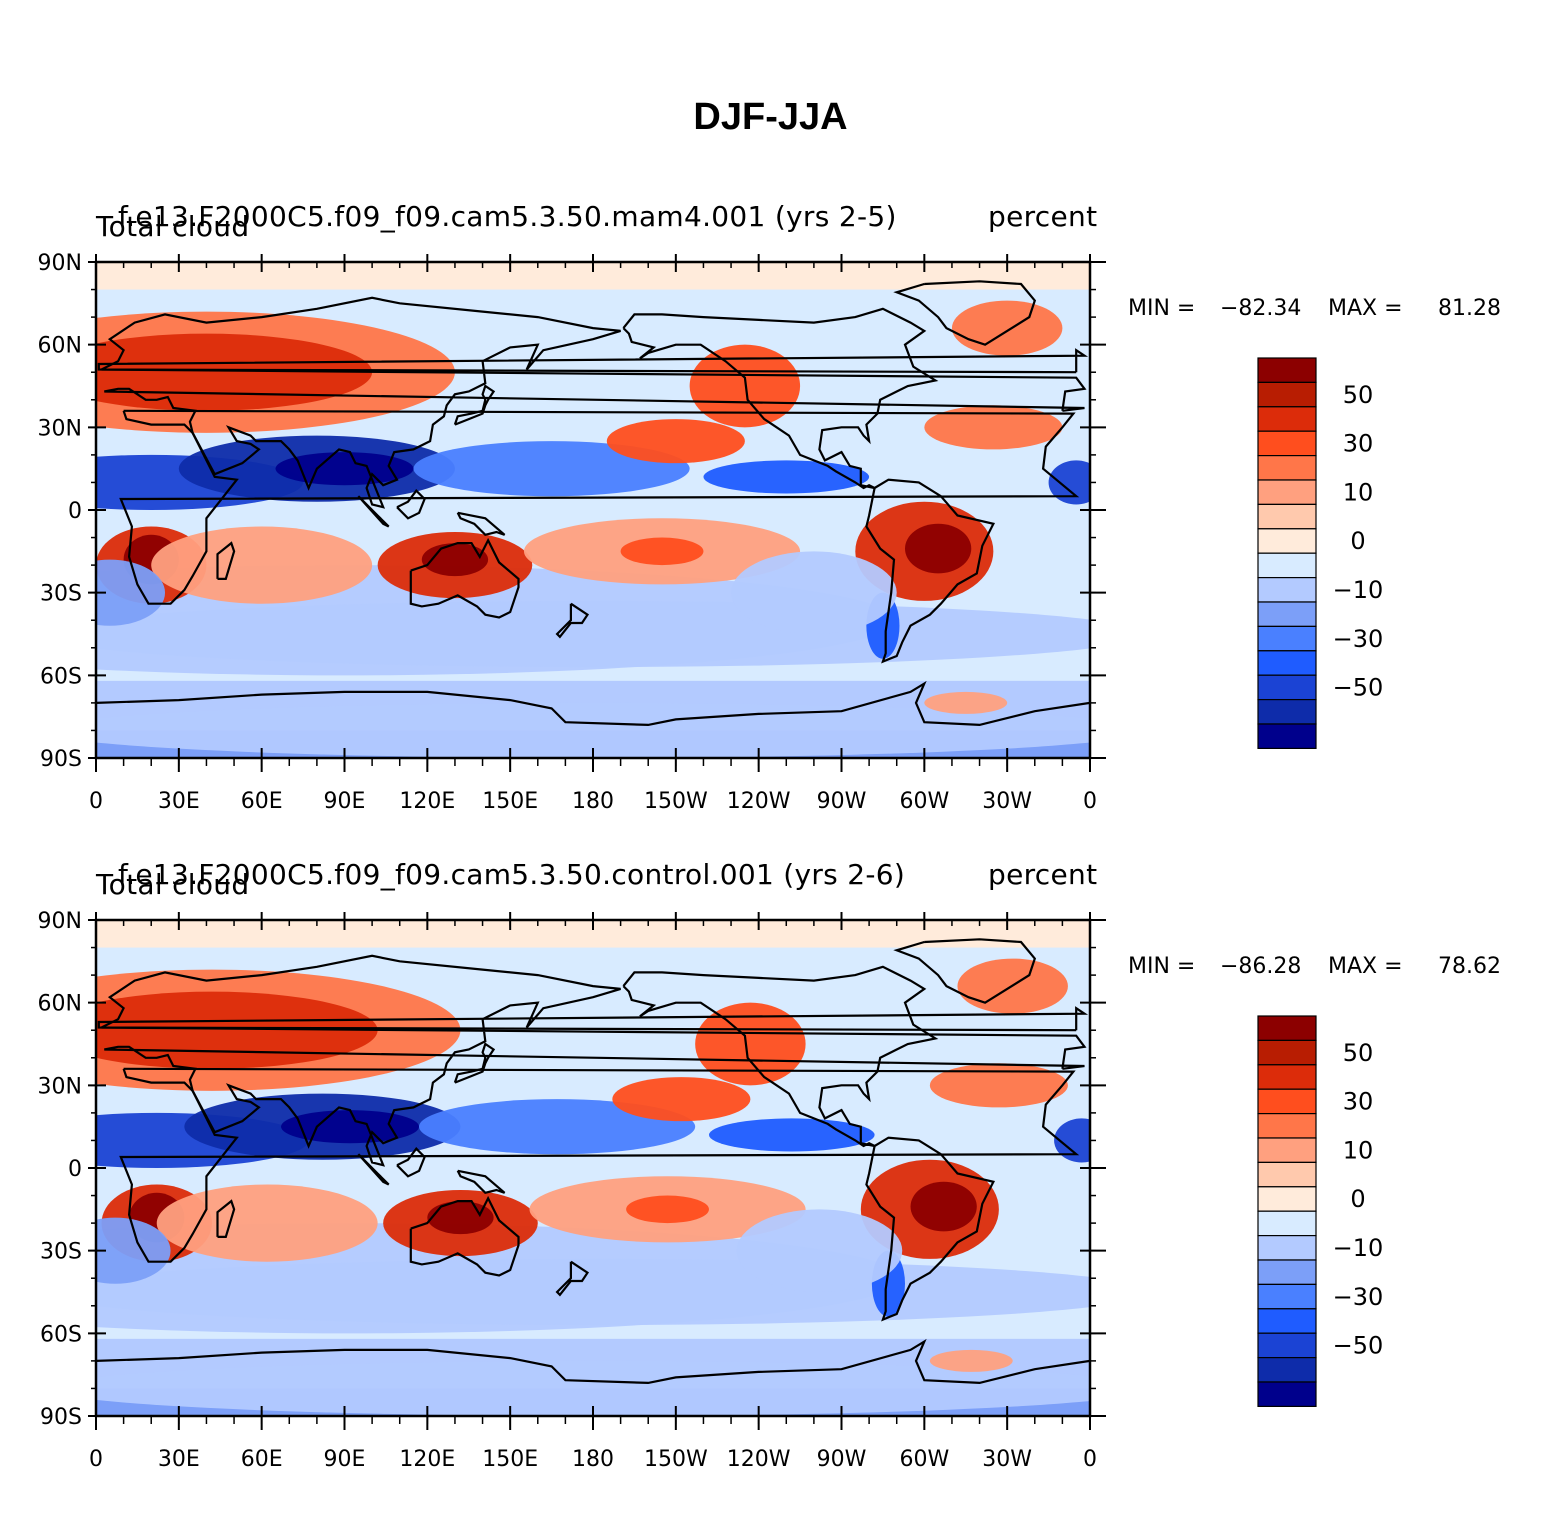 The height and width of the screenshot is (1538, 1541). Describe the element at coordinates (1369, 308) in the screenshot. I see `panel-1-max-label: MAX =` at that location.